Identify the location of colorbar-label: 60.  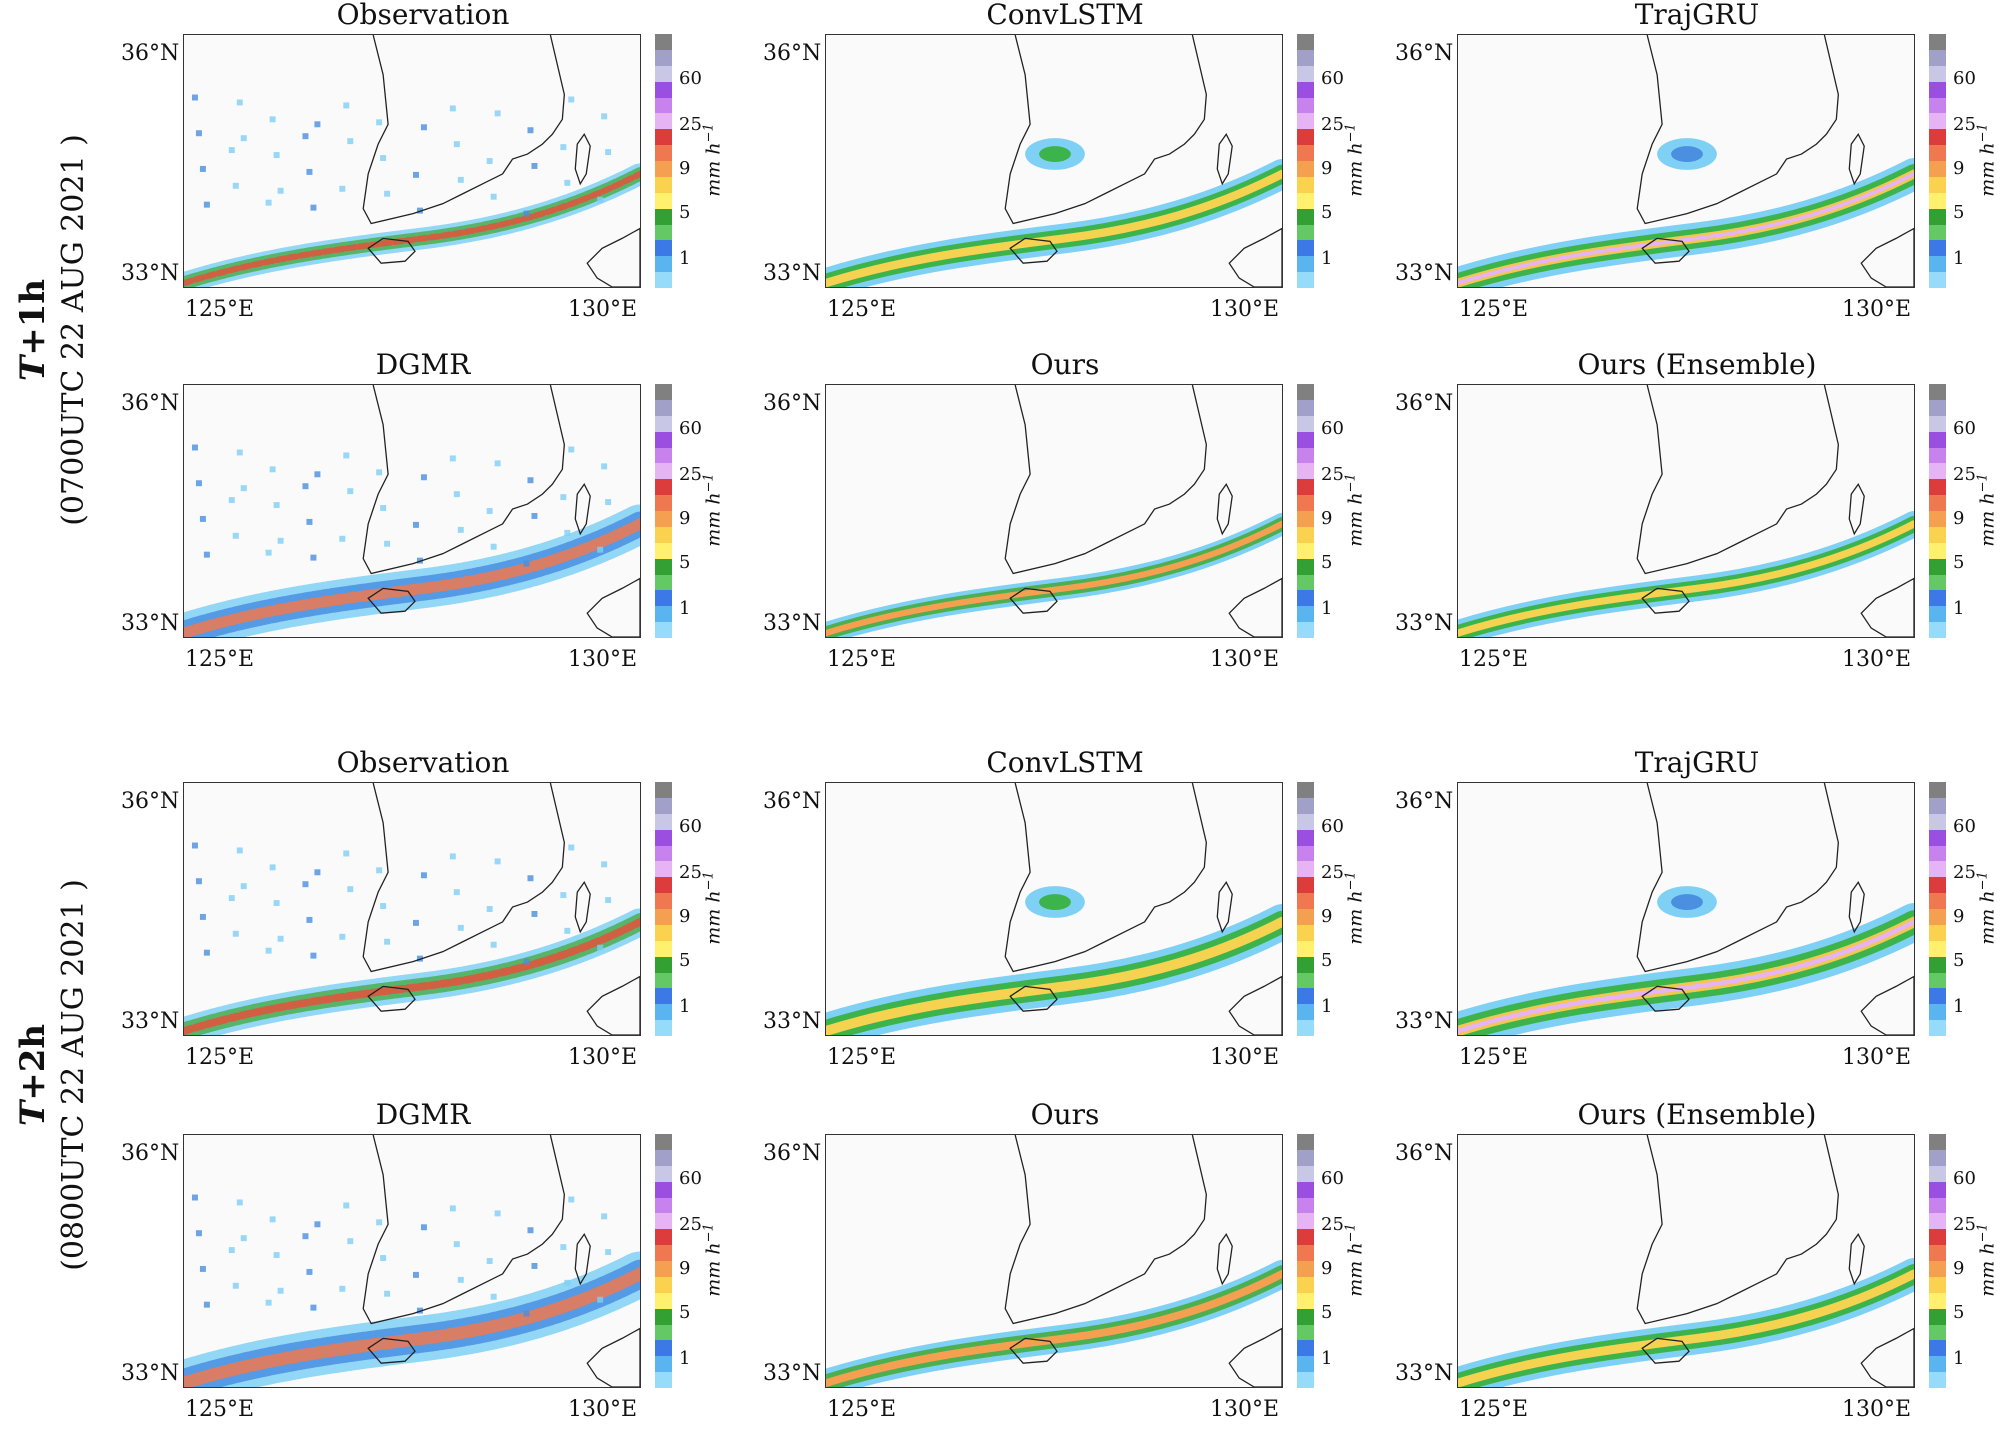
(690, 78).